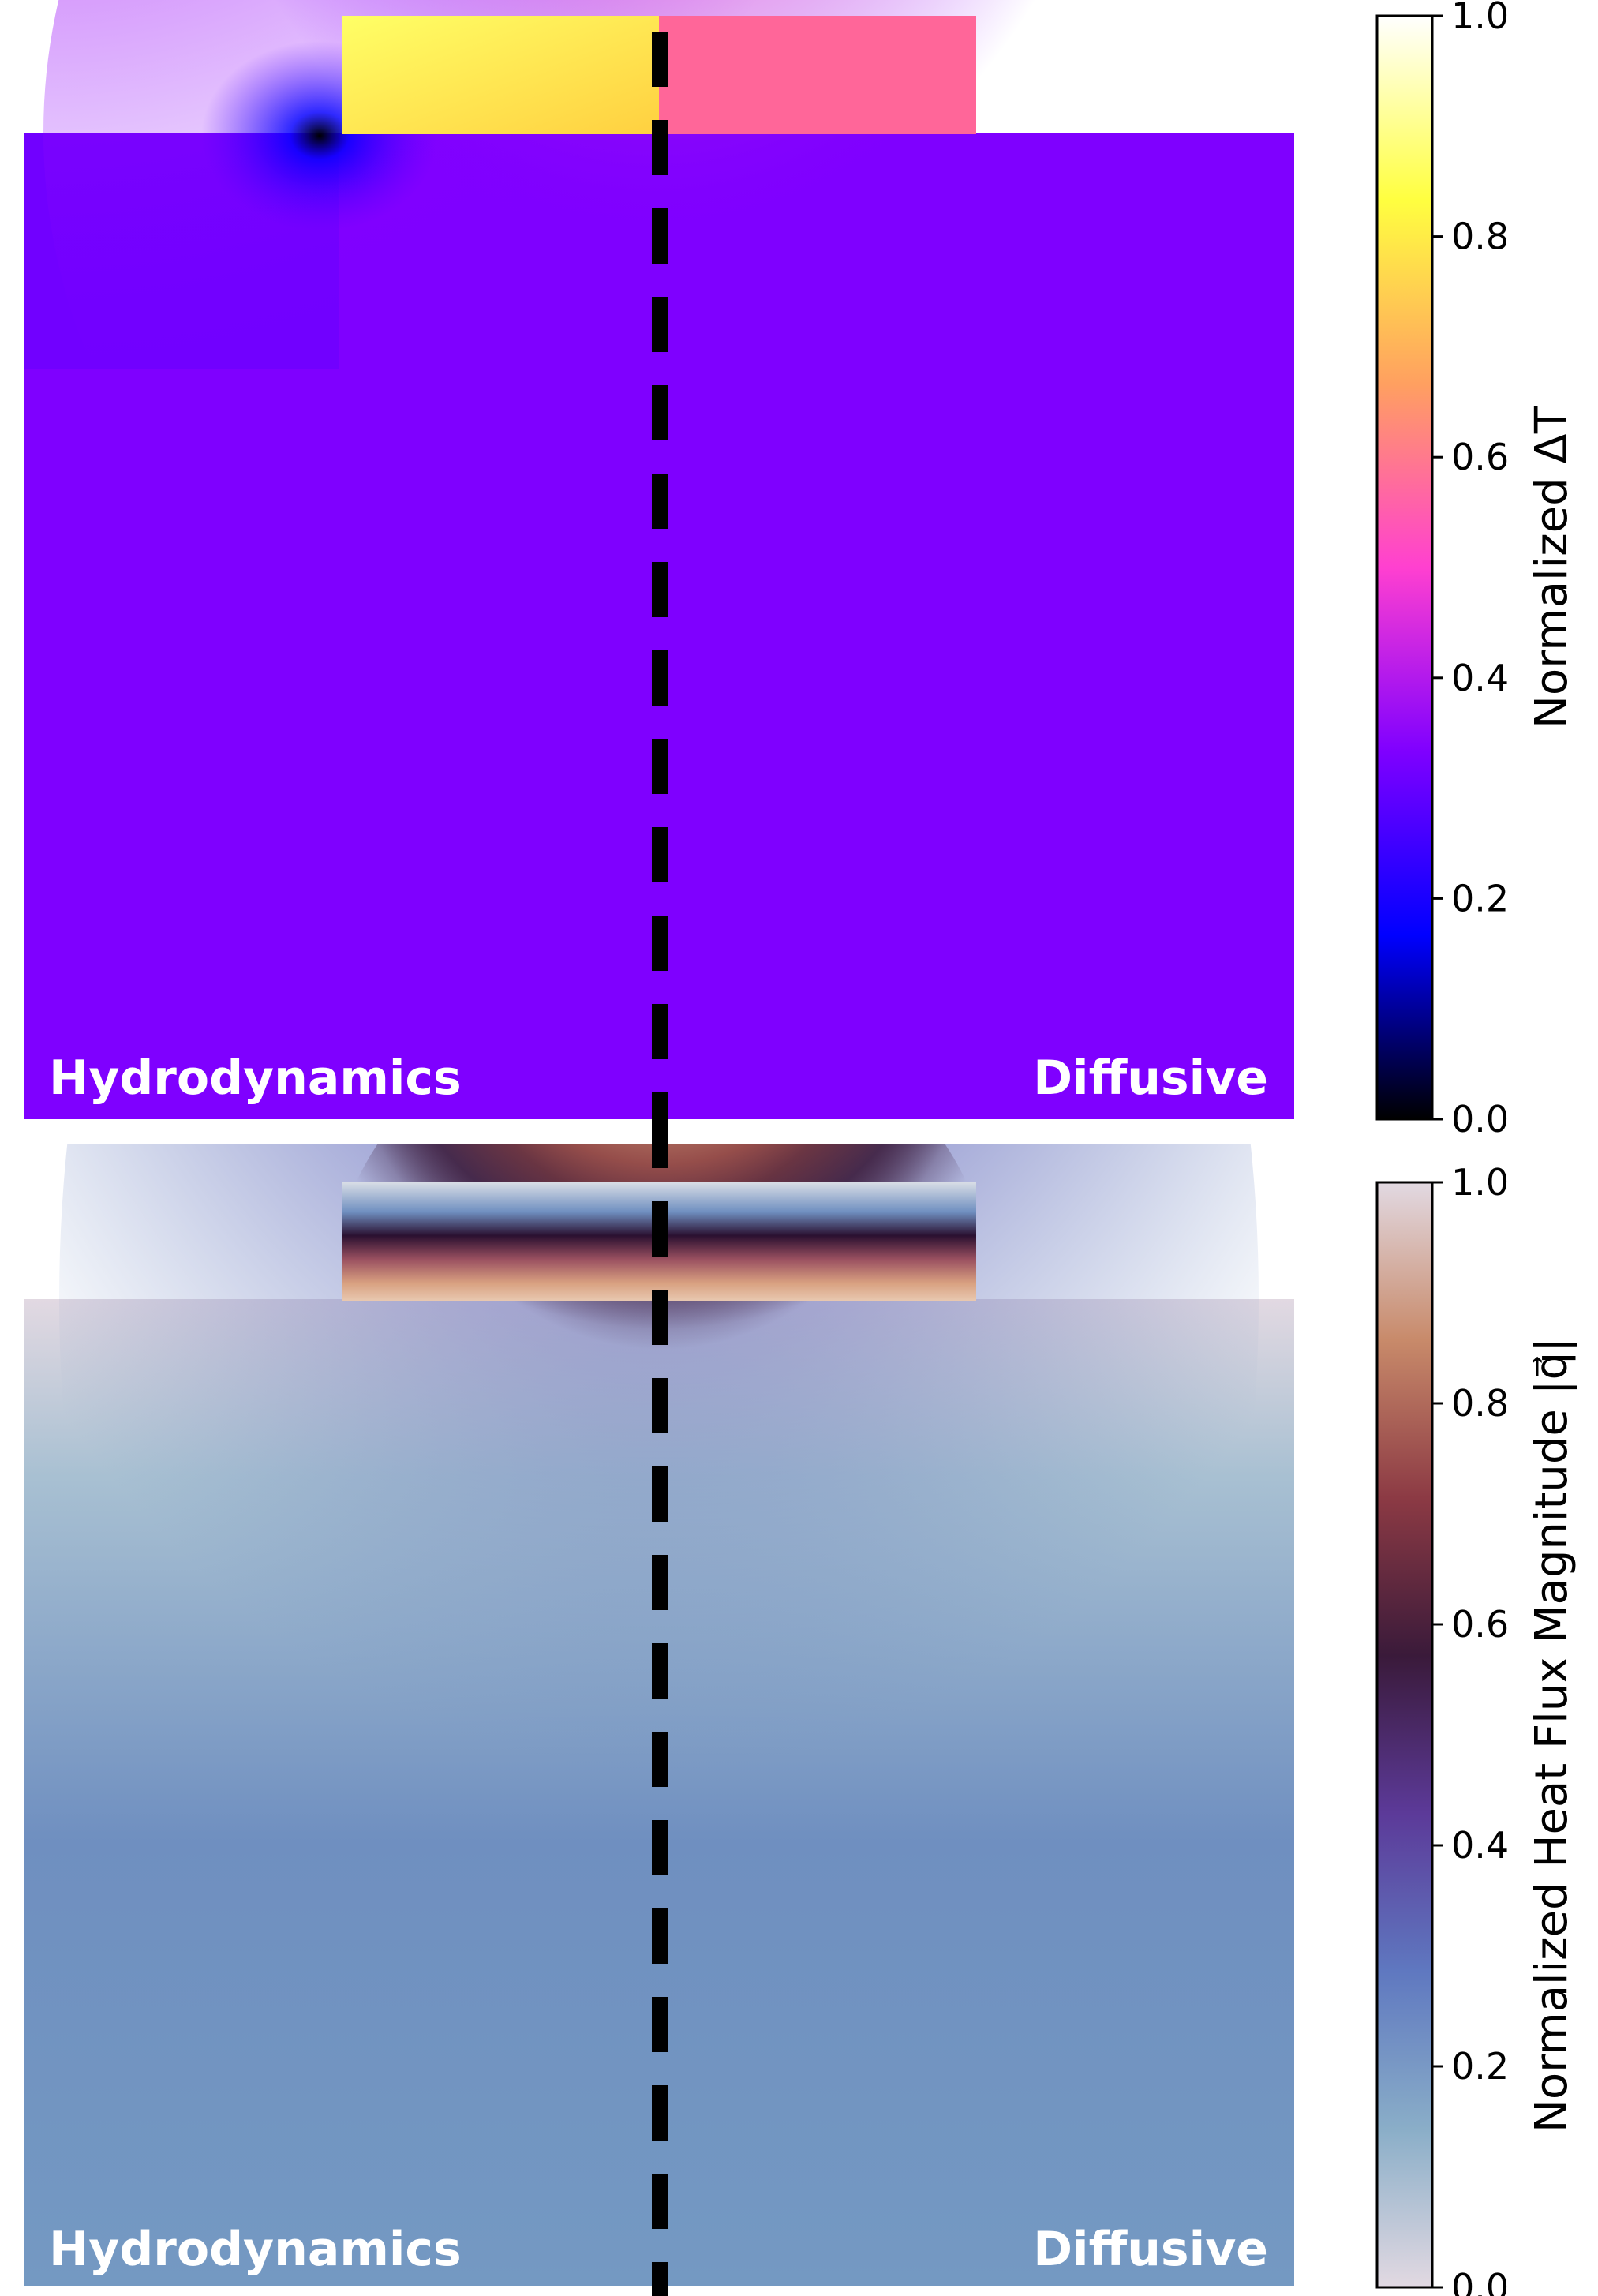  Describe the element at coordinates (501, 75) in the screenshot. I see `heater-left` at that location.